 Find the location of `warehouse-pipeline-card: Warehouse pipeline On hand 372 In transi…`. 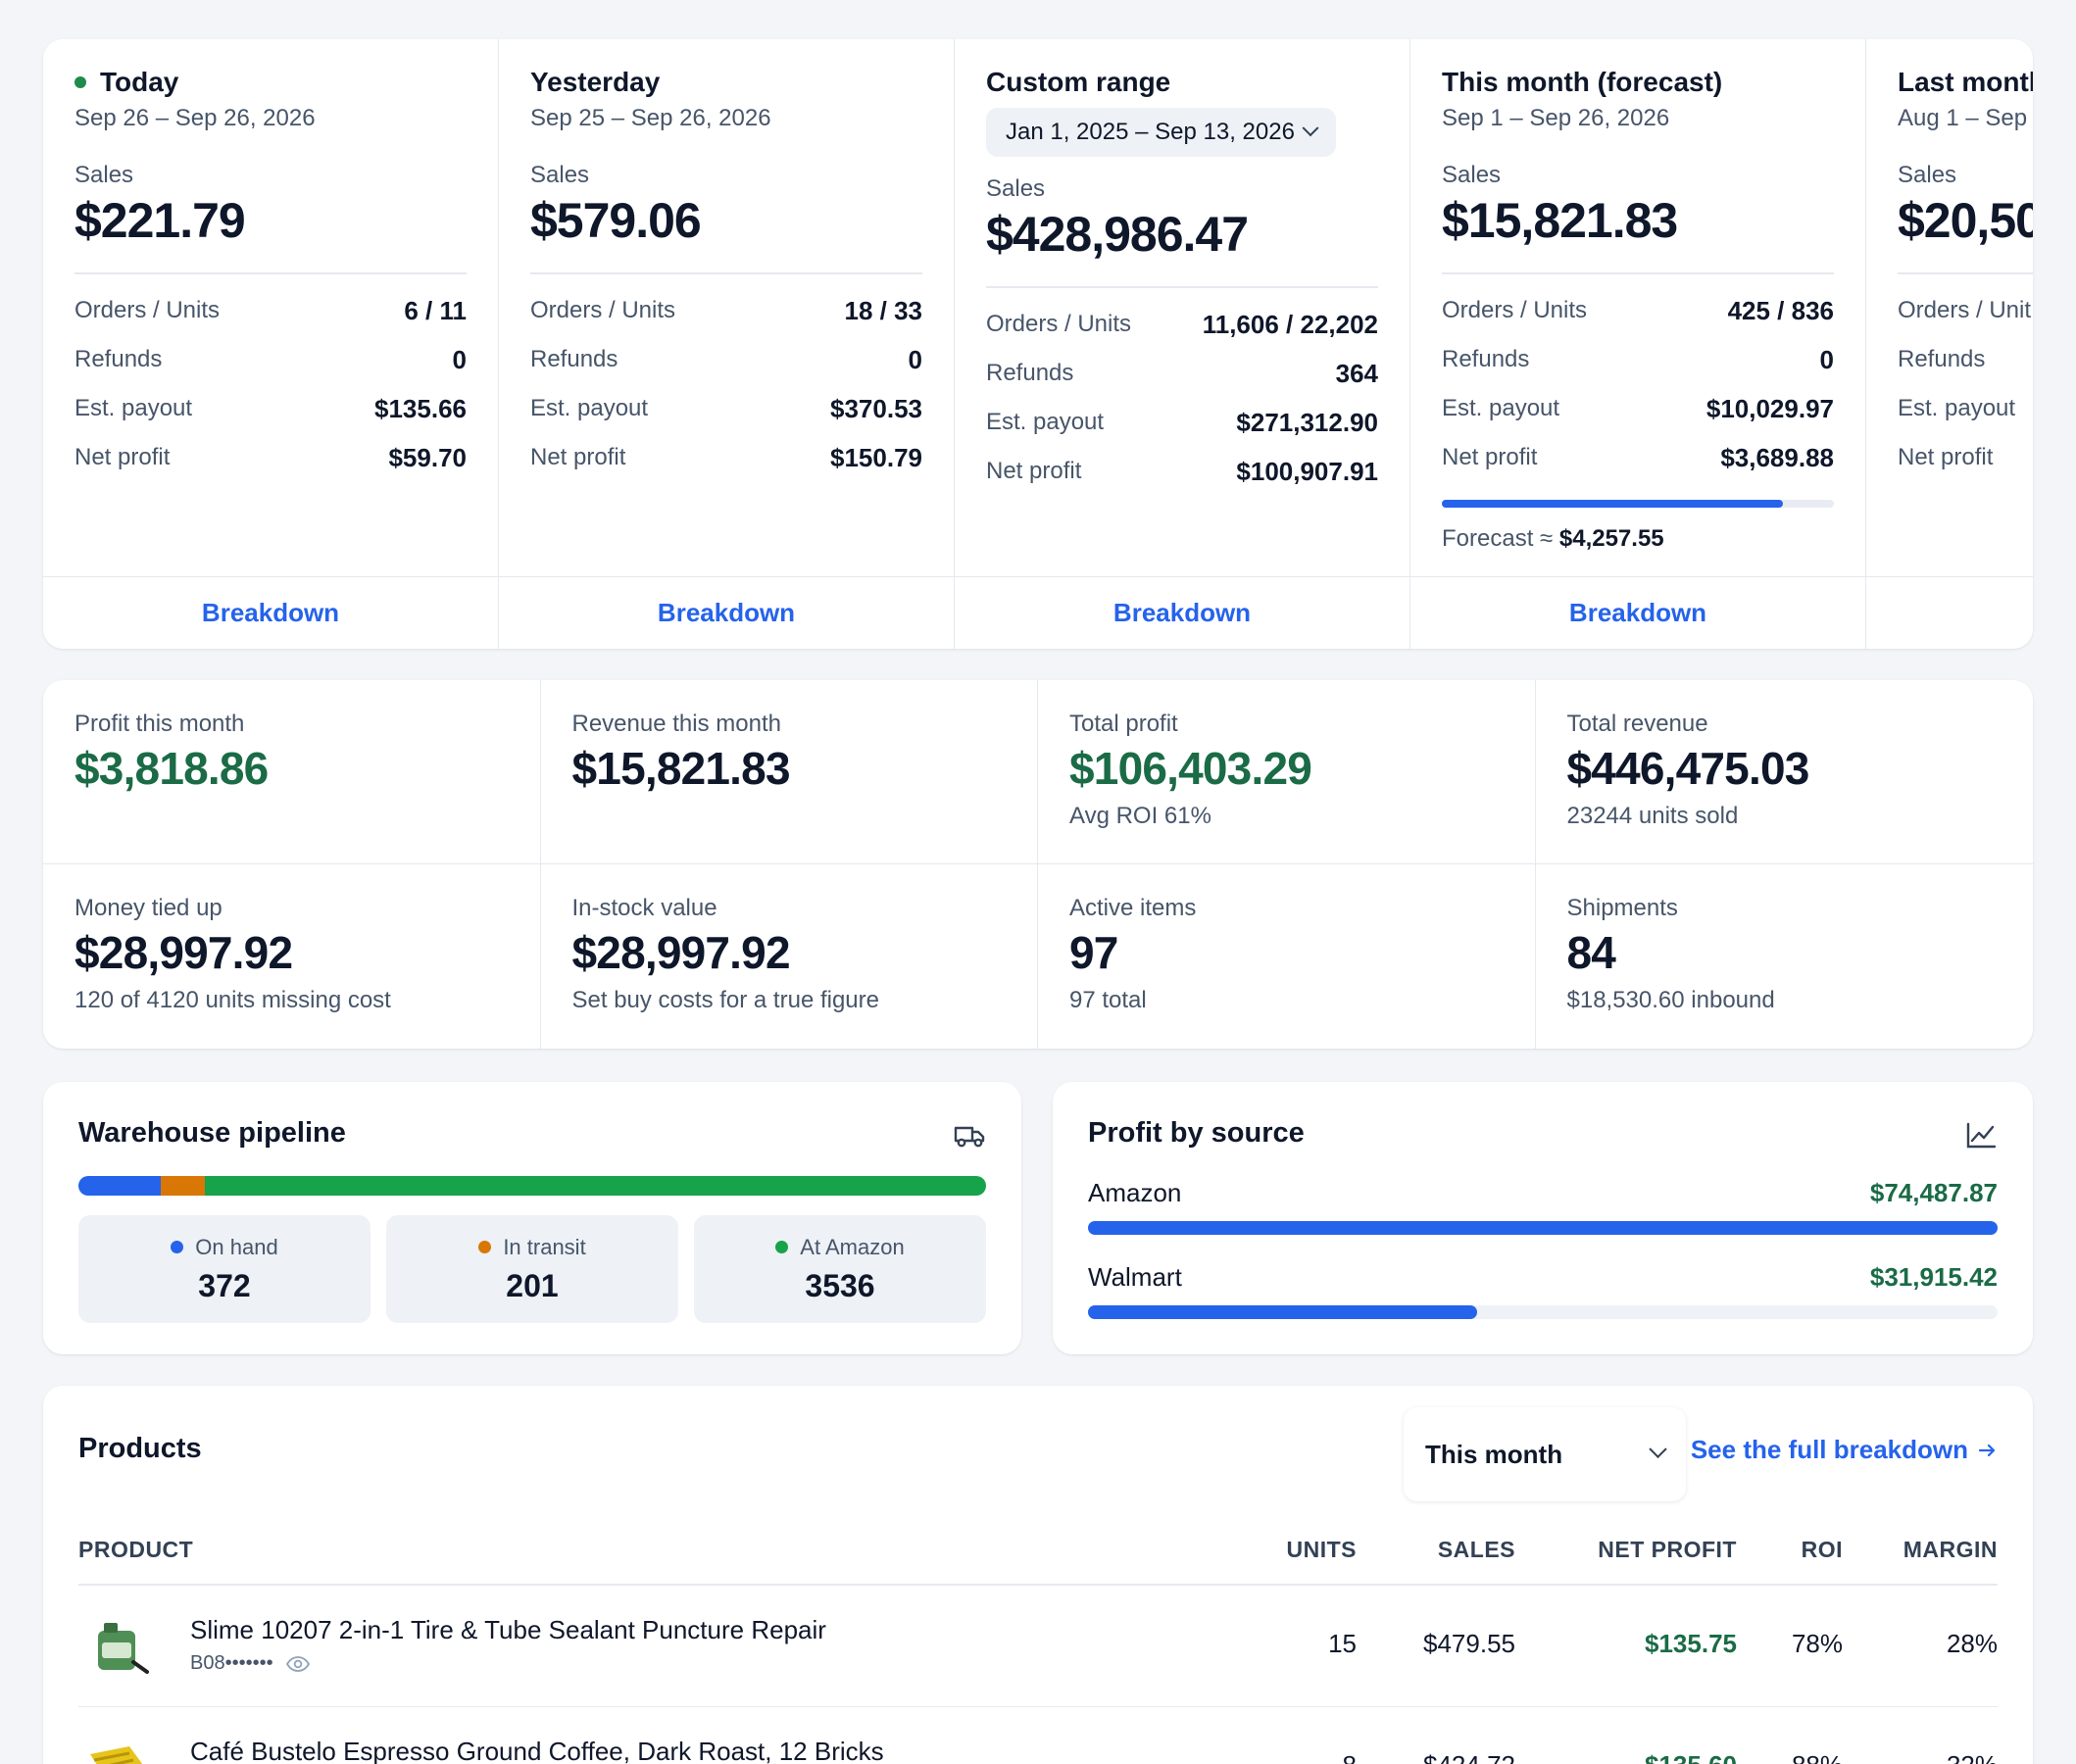

warehouse-pipeline-card: Warehouse pipeline On hand 372 In transi… is located at coordinates (532, 1218).